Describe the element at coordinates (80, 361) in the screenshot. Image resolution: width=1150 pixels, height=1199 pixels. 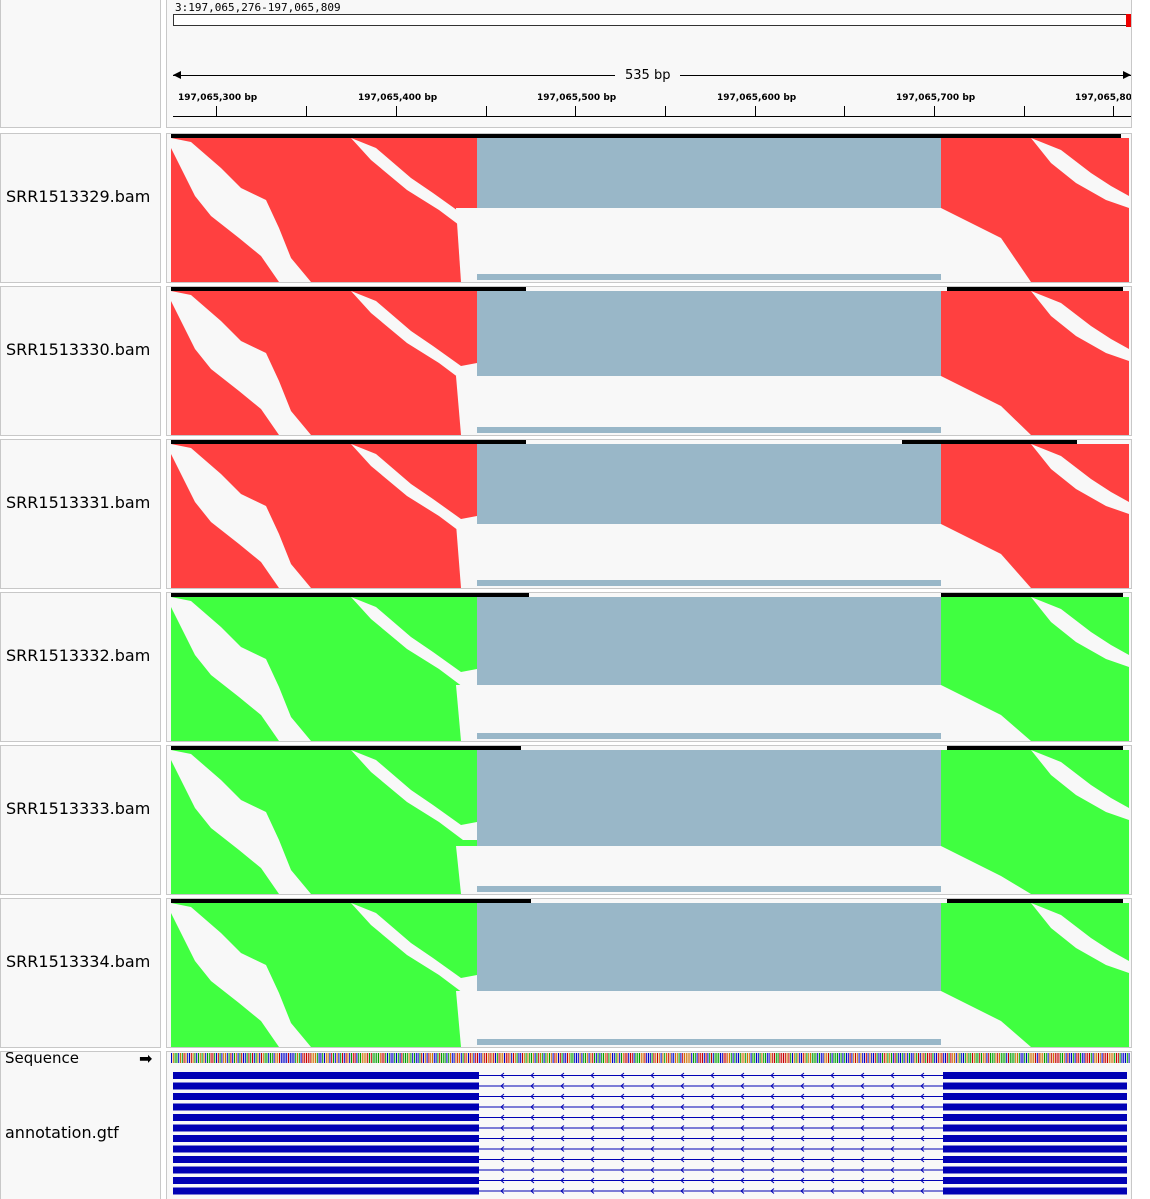
I see `track-name-panel: SRR1513330.bam` at that location.